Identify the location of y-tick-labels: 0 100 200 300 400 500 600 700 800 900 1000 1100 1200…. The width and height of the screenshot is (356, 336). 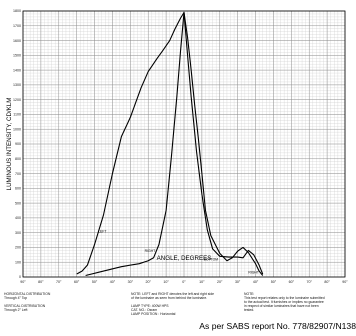
(17, 144).